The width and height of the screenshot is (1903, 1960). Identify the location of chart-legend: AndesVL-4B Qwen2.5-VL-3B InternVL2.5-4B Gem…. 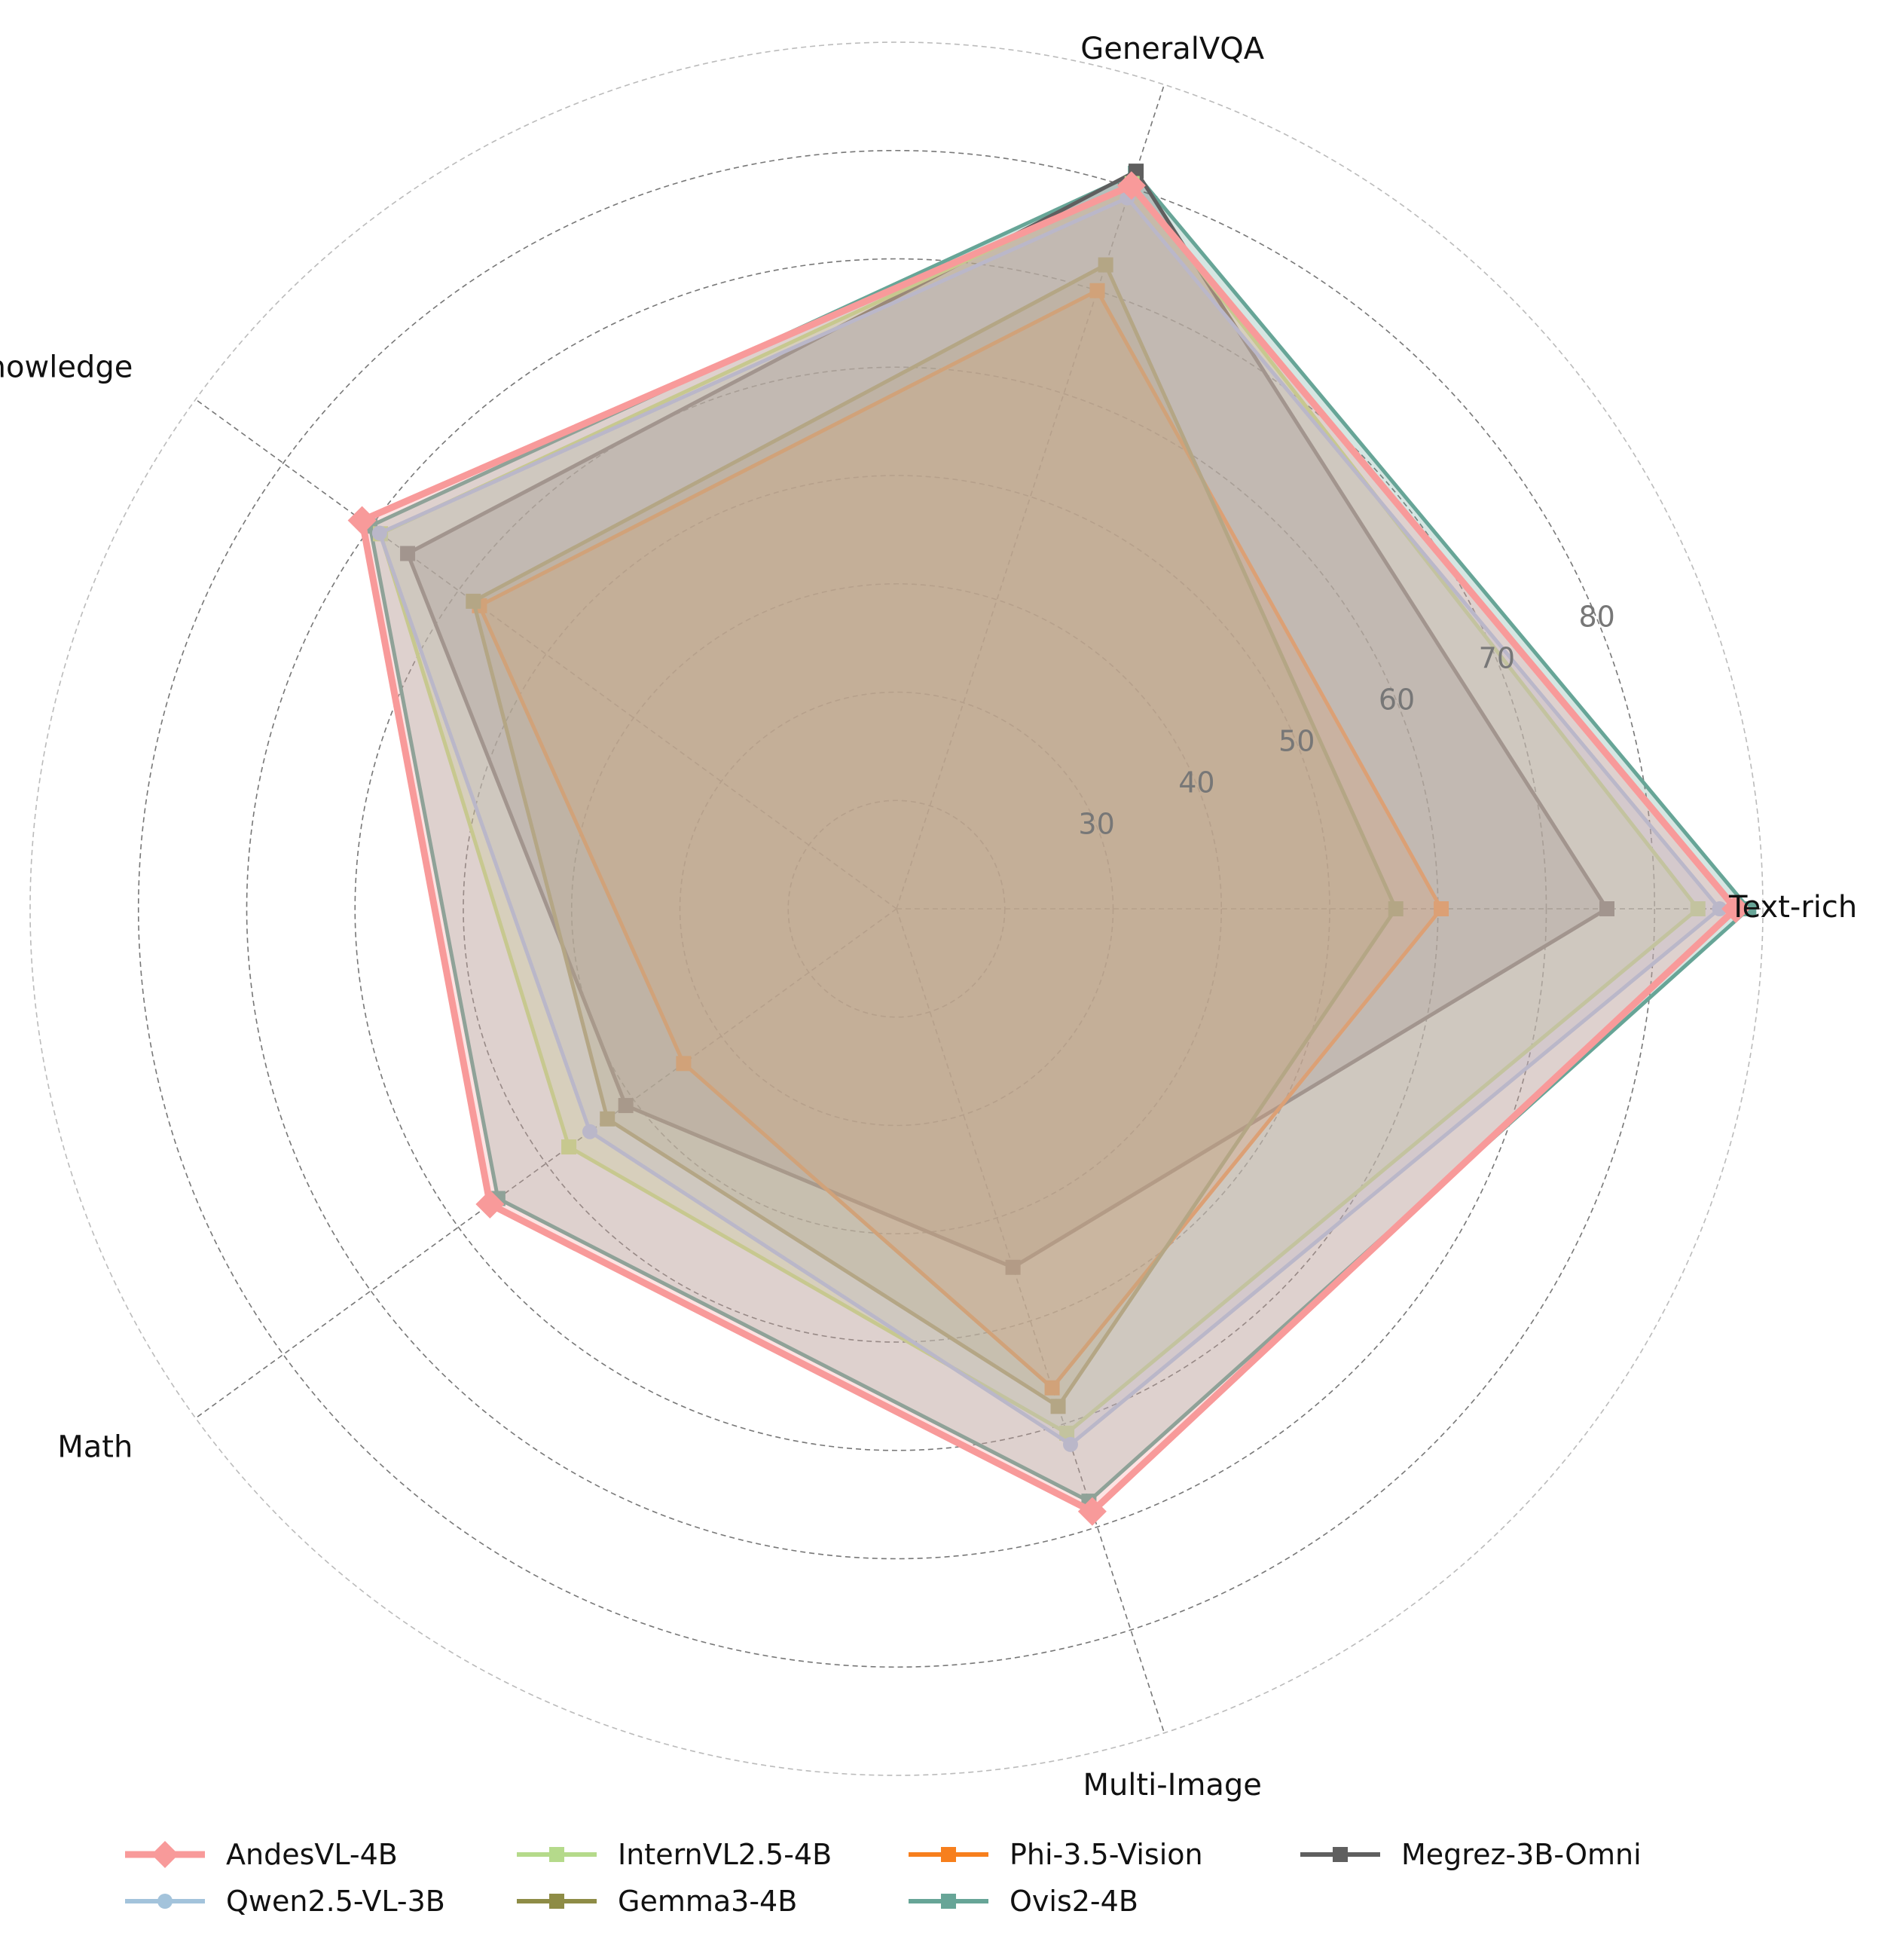
(968, 1878).